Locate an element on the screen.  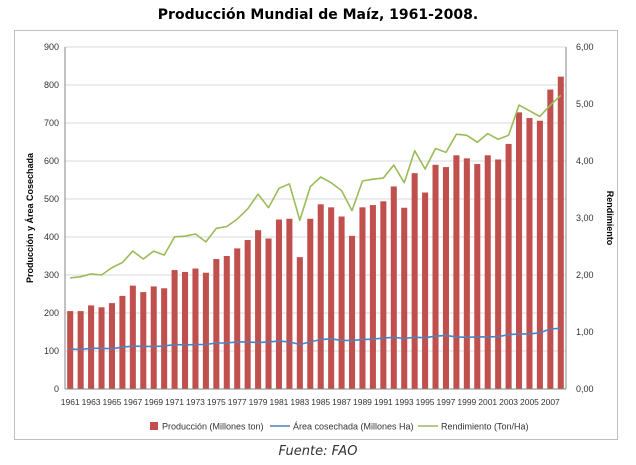
x-tick-label: 1995 is located at coordinates (425, 402).